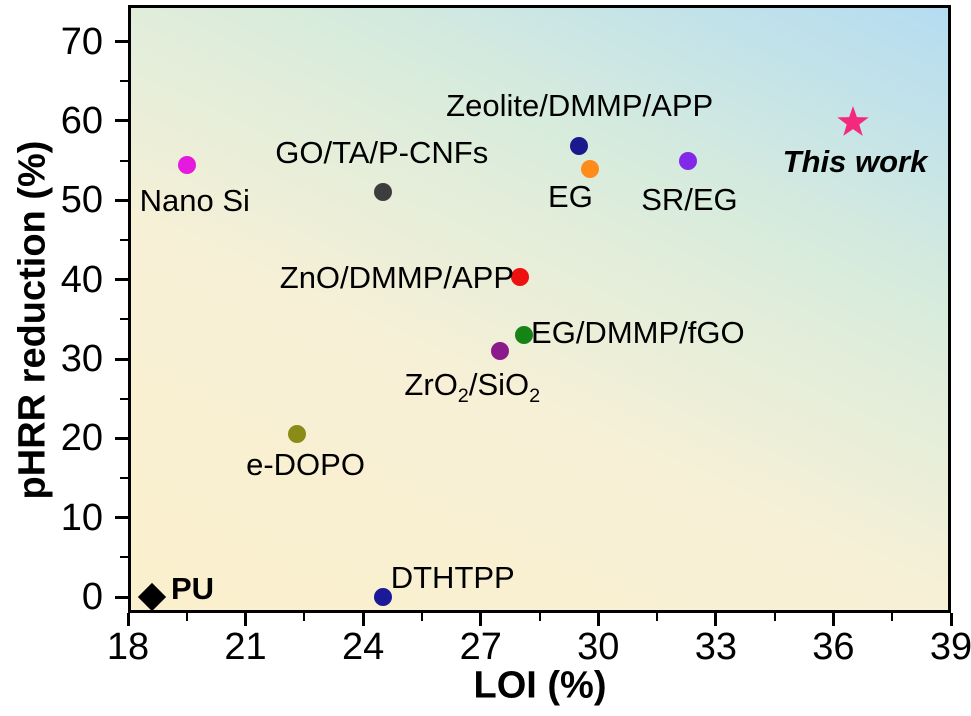  What do you see at coordinates (245, 647) in the screenshot?
I see `x-tick-label: 21` at bounding box center [245, 647].